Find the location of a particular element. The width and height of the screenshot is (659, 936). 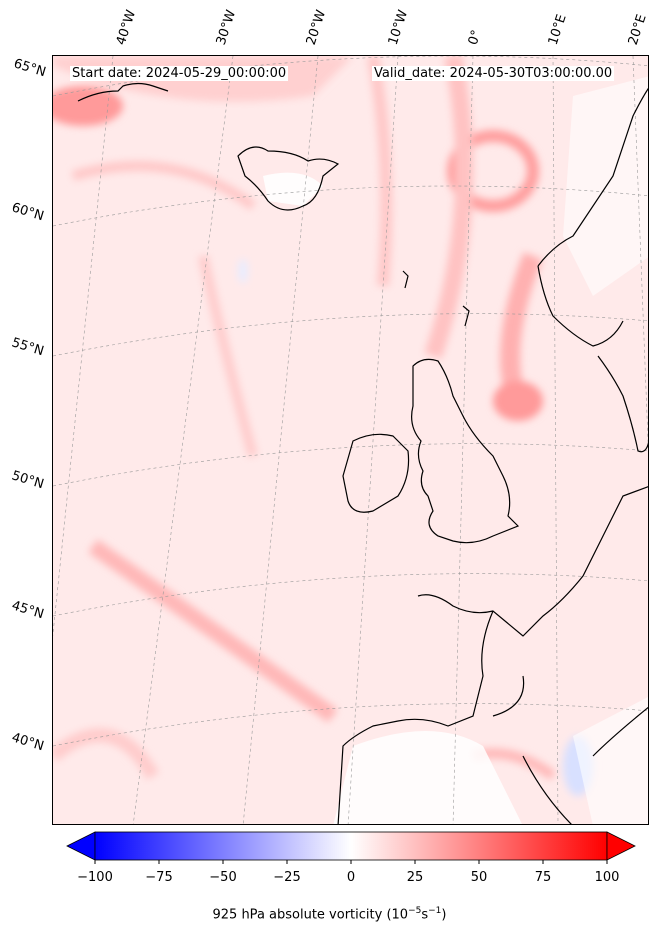

colorbar-max-extend is located at coordinates (621, 846).